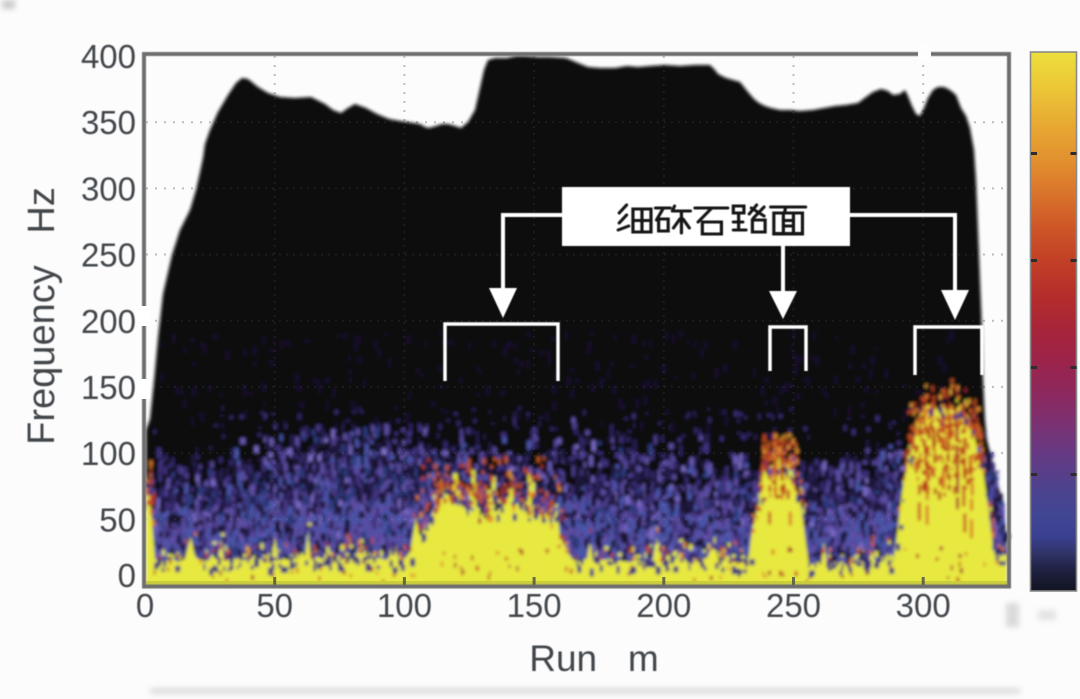 Image resolution: width=1080 pixels, height=699 pixels. What do you see at coordinates (108, 56) in the screenshot?
I see `svg-text: 400` at bounding box center [108, 56].